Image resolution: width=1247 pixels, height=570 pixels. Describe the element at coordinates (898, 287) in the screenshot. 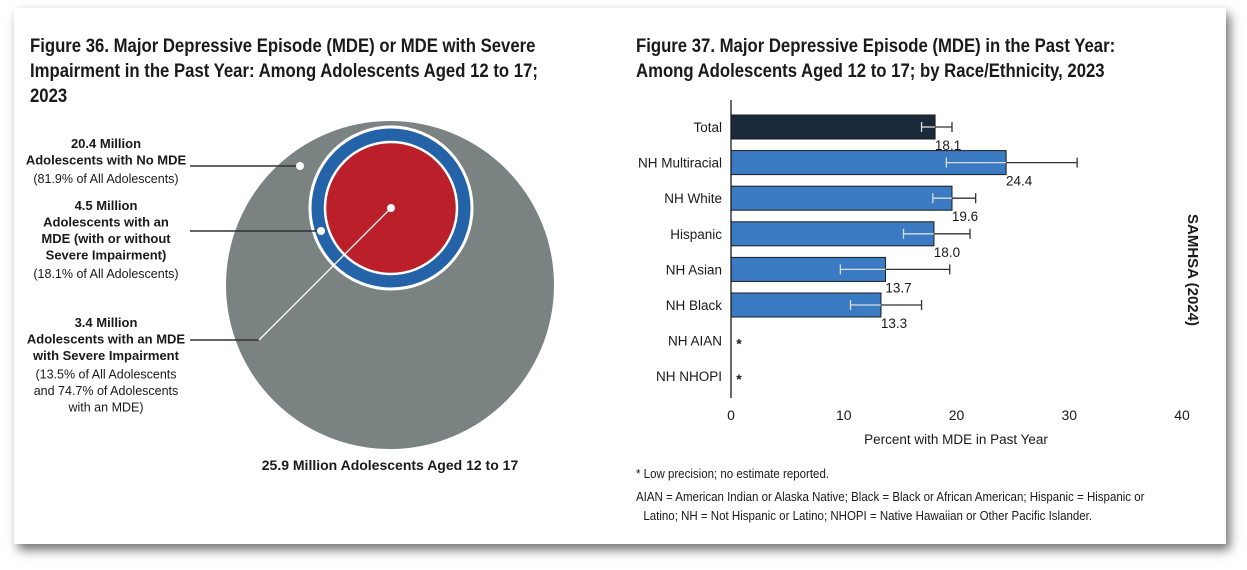

I see `data-label: 13.7` at that location.